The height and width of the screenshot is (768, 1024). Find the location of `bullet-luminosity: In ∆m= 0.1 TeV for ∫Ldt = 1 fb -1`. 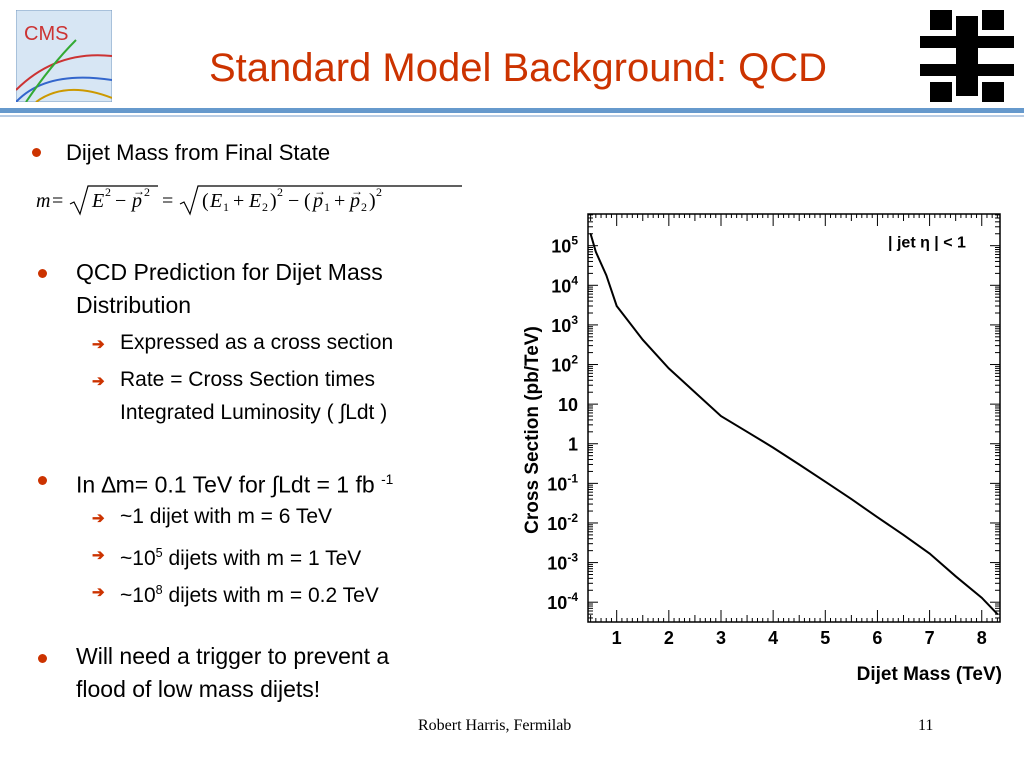

bullet-luminosity: In ∆m= 0.1 TeV for ∫Ldt = 1 fb -1 is located at coordinates (234, 482).